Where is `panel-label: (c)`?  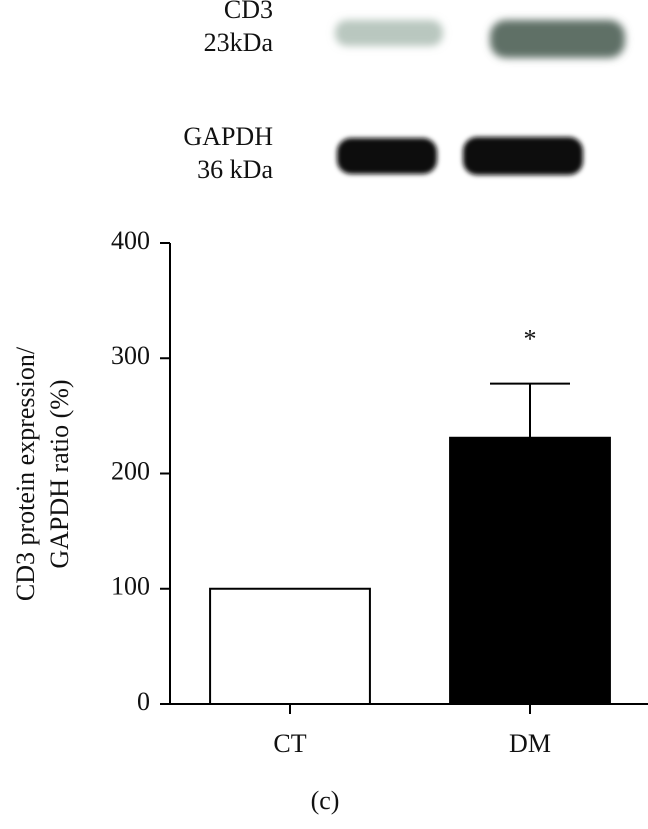
panel-label: (c) is located at coordinates (325, 800).